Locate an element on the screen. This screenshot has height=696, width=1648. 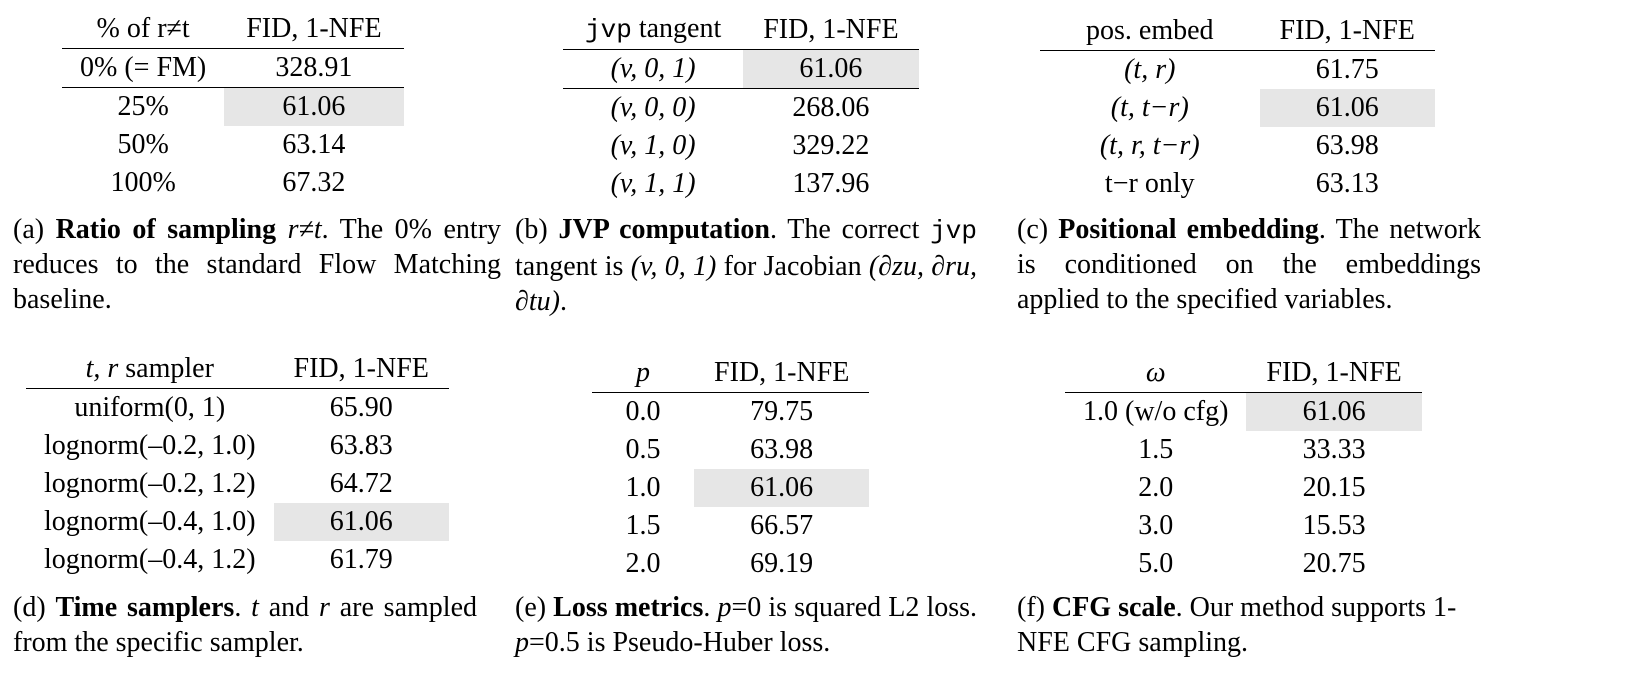
caption-d-title: Time samplers is located at coordinates (145, 607).